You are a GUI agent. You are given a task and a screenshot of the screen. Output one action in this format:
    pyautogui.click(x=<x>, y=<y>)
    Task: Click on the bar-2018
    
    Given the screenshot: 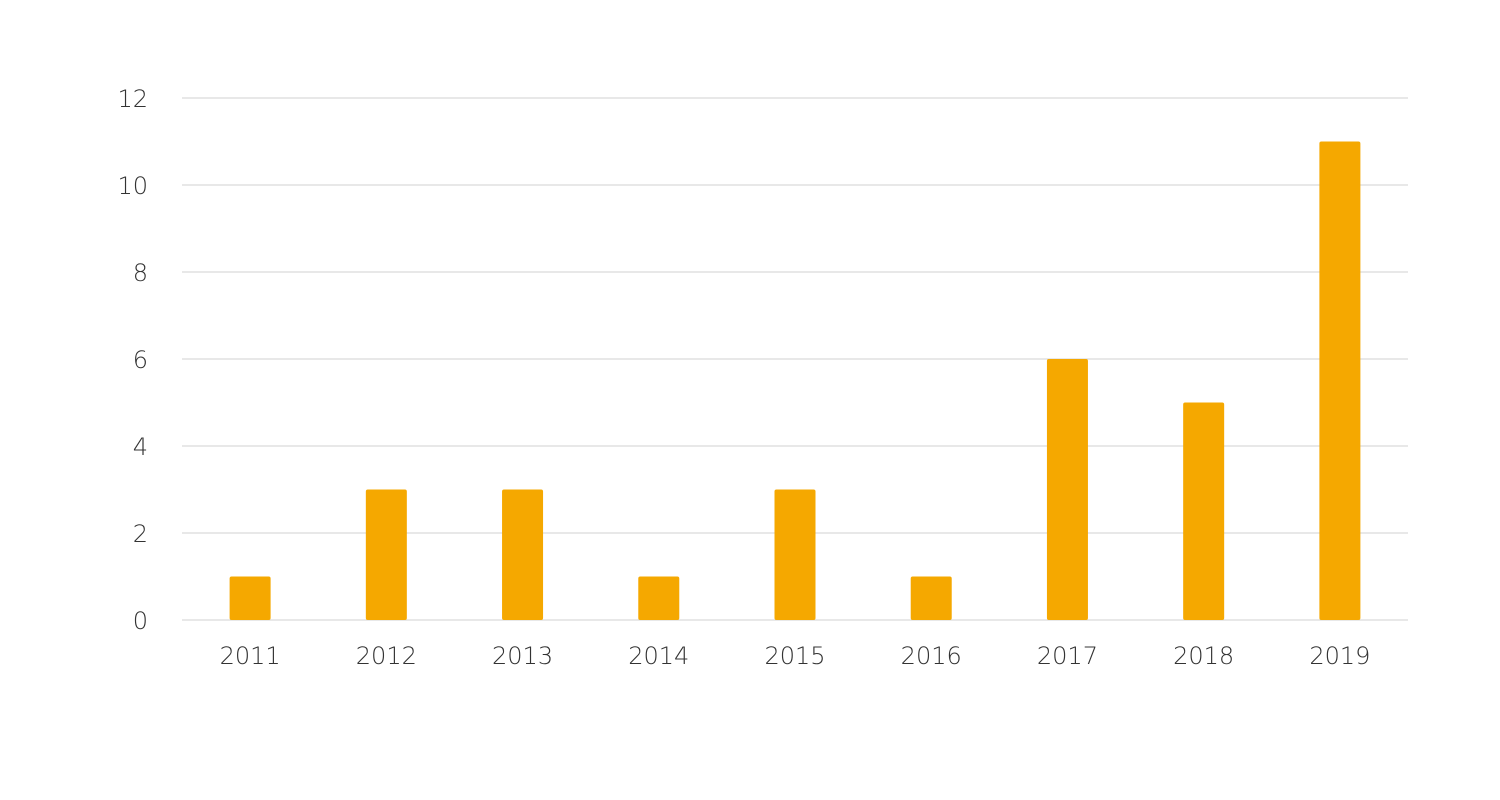 What is the action you would take?
    pyautogui.click(x=1204, y=511)
    